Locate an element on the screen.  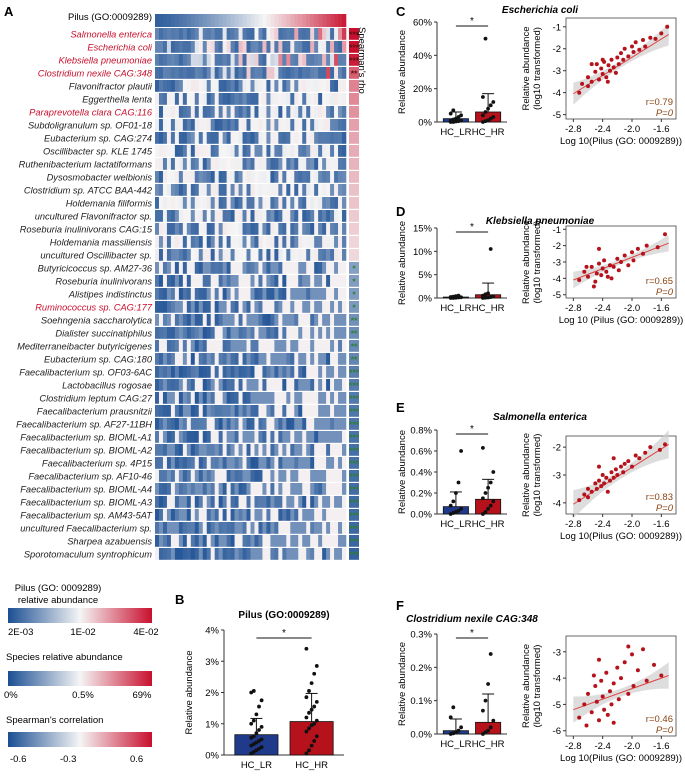
legend-spearman: Spearman's correlation -0.6 -0.3 0.6 is located at coordinates (79, 740).